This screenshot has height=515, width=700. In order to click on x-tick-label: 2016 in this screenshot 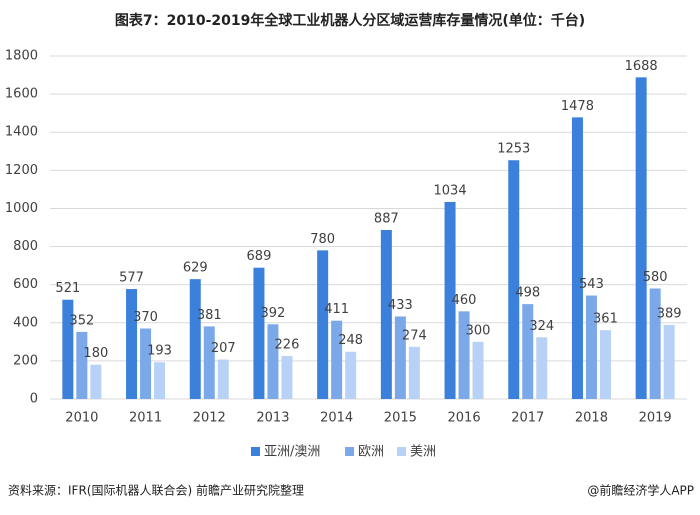, I will do `click(464, 418)`.